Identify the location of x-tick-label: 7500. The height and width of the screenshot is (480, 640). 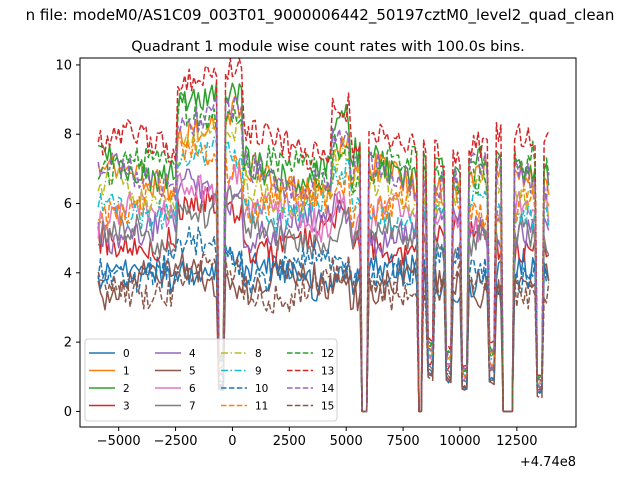
(403, 441).